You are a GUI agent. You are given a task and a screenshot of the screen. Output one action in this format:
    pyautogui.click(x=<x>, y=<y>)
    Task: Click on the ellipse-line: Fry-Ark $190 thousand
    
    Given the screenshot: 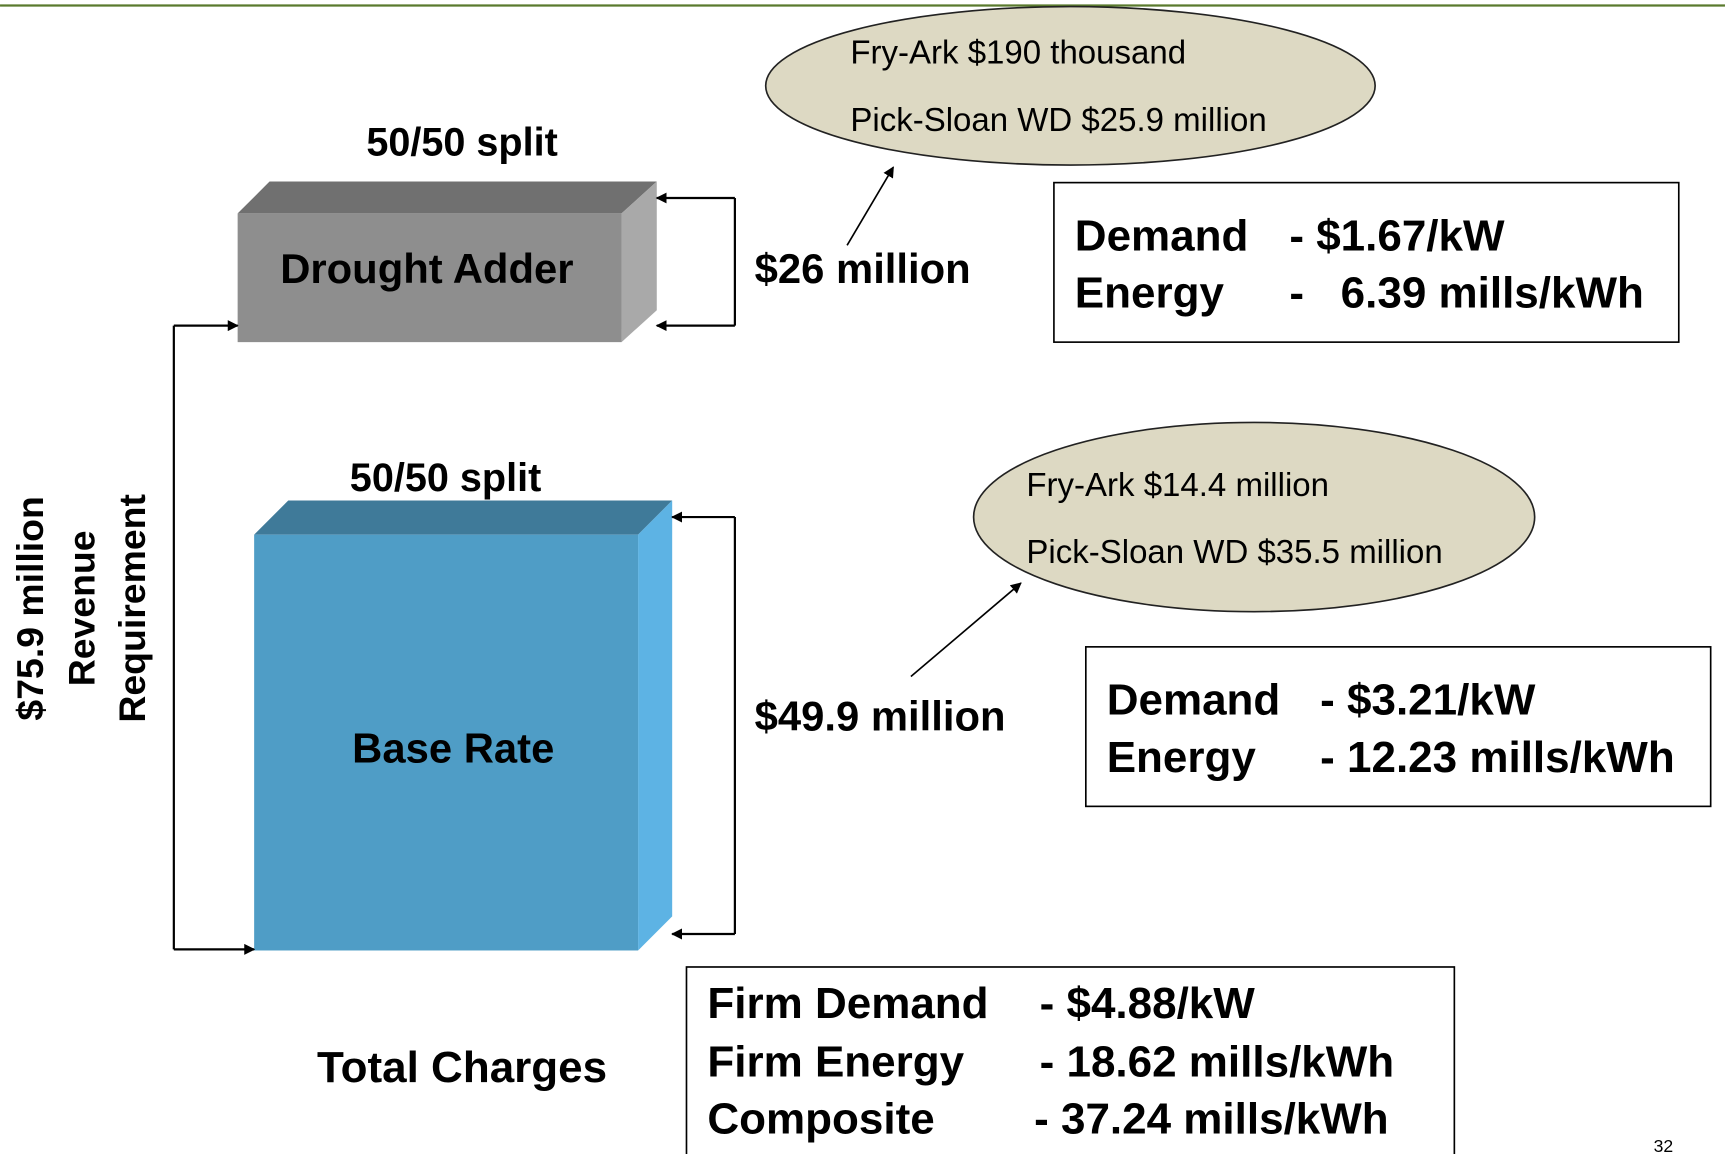 What is the action you would take?
    pyautogui.click(x=1018, y=52)
    